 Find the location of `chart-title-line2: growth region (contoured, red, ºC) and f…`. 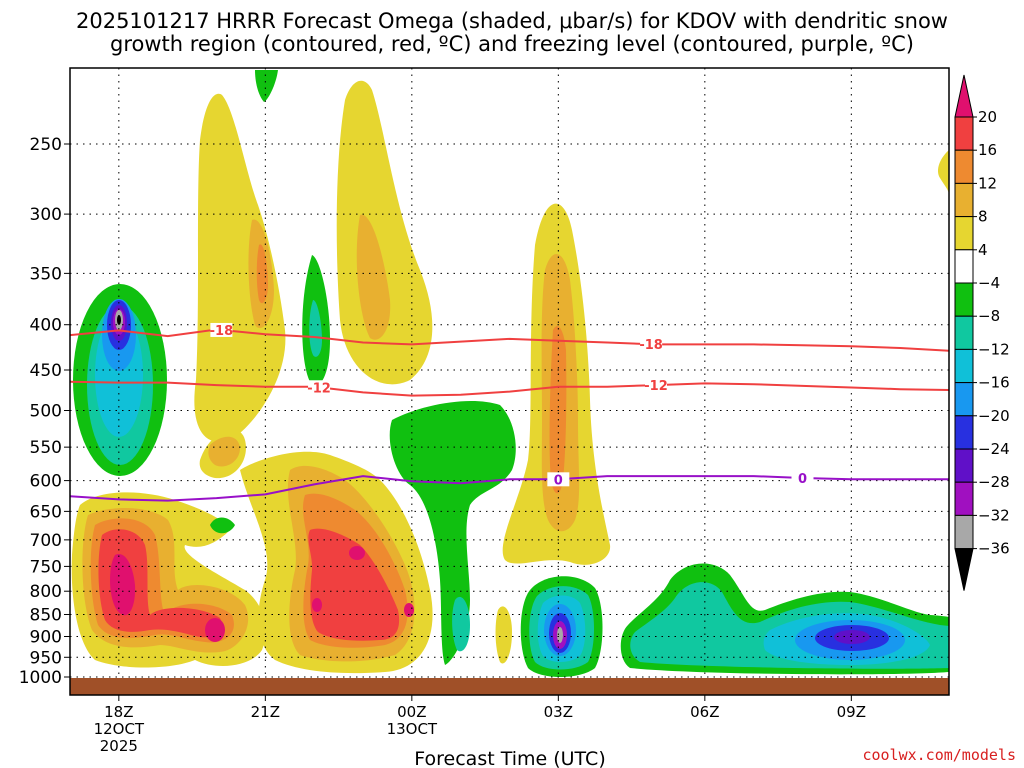

chart-title-line2: growth region (contoured, red, ºC) and f… is located at coordinates (512, 44).